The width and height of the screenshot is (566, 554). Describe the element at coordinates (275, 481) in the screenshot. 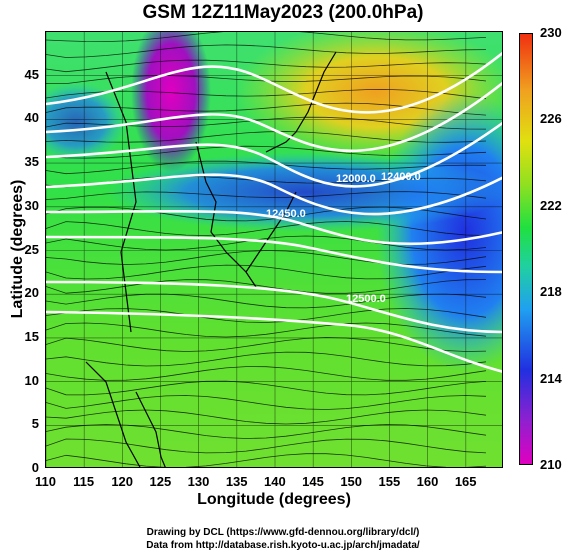

I see `x-tick-label: 140` at that location.